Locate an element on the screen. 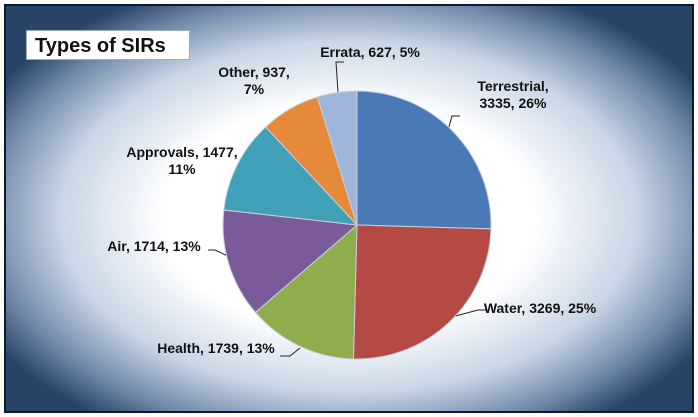 This screenshot has height=417, width=698. data-label: Air, 1714, 13% is located at coordinates (154, 246).